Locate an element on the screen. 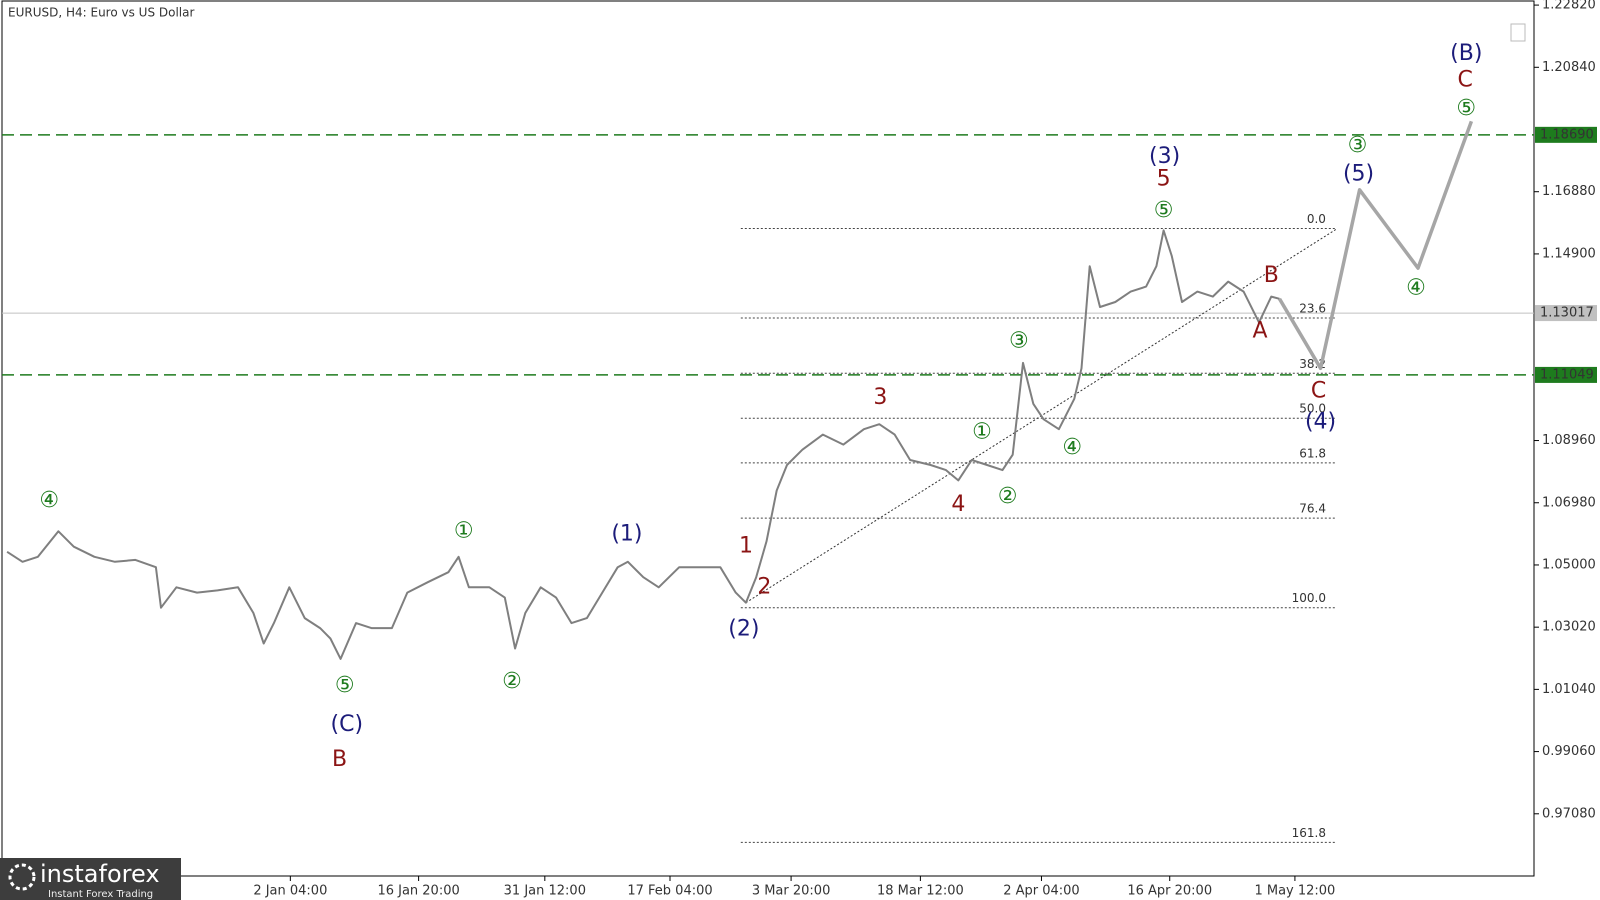 The width and height of the screenshot is (1600, 900). y-tick-label: 1.01040 is located at coordinates (1569, 689).